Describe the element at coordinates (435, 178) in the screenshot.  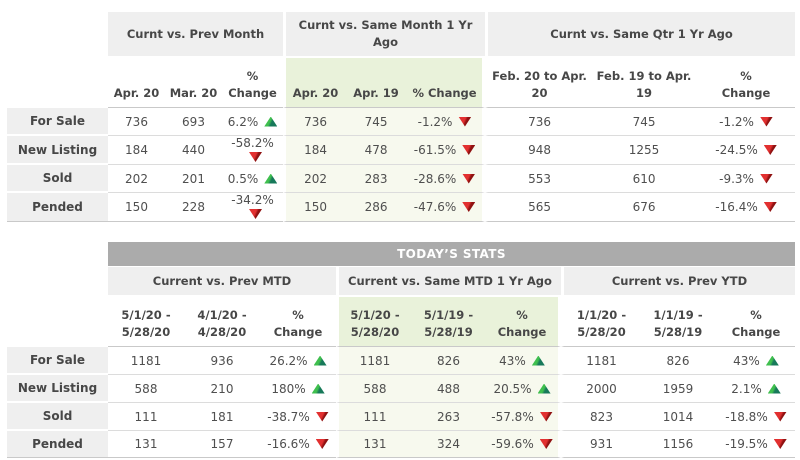
I see `cell-value: -28.6%` at that location.